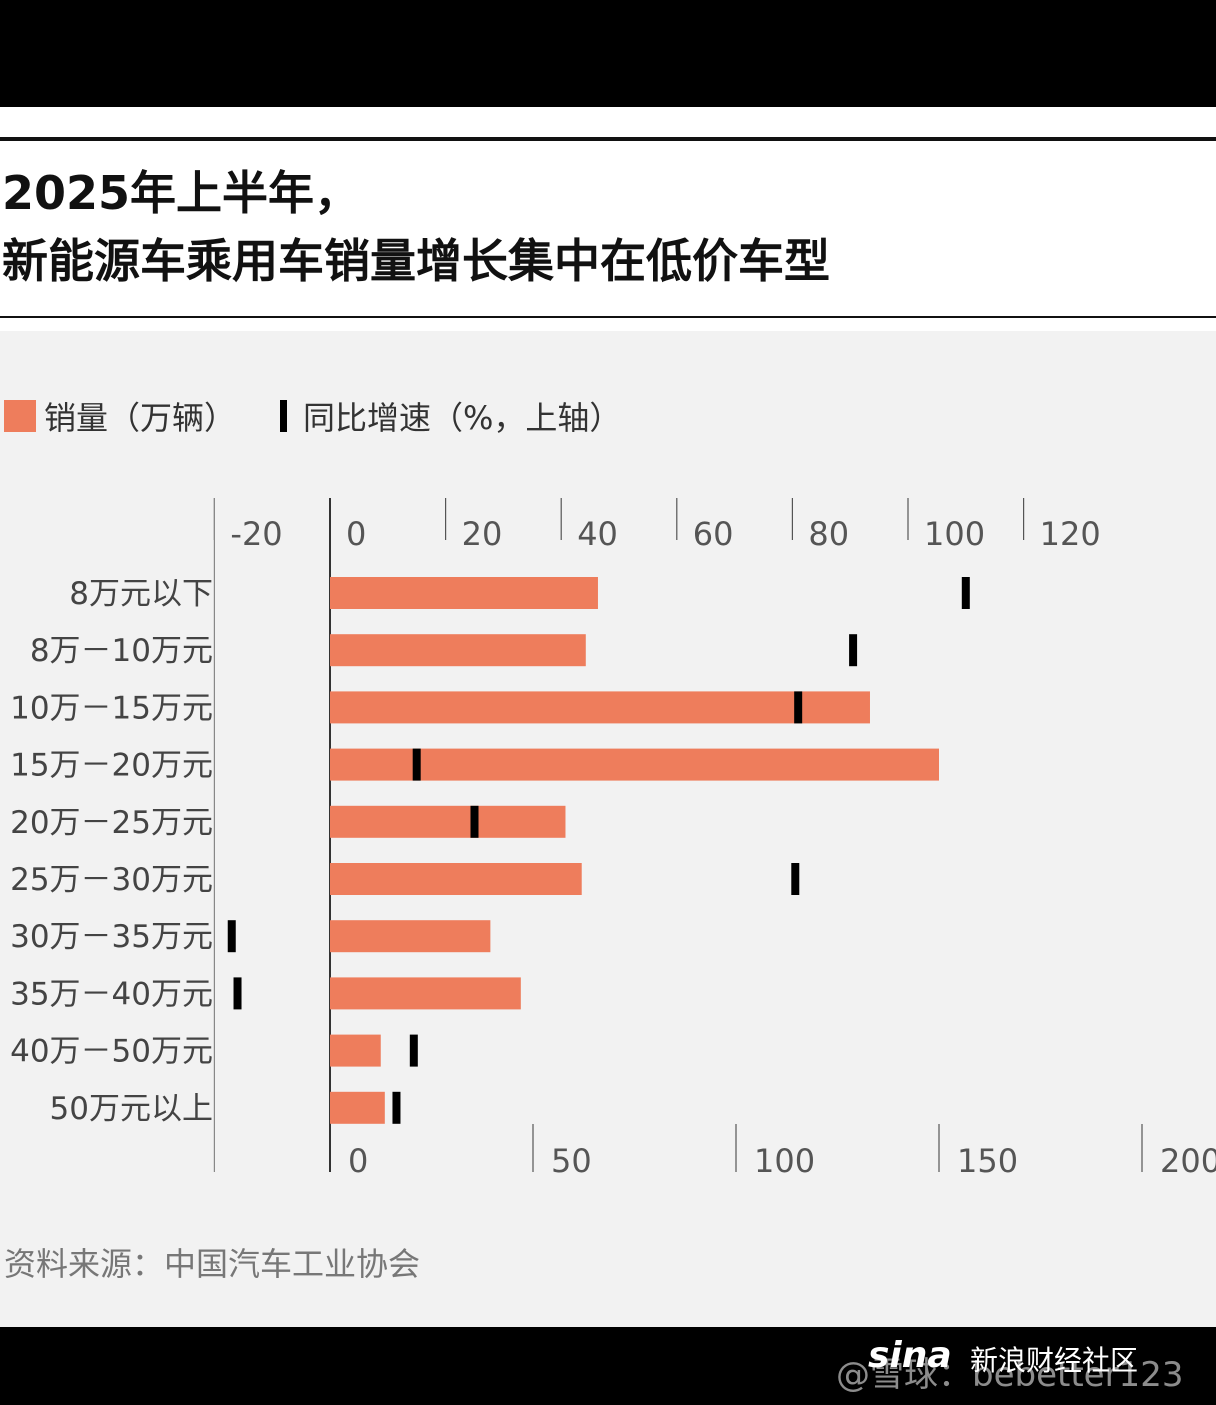 Image resolution: width=1216 pixels, height=1405 pixels. I want to click on category-label: 8万元以下, so click(141, 594).